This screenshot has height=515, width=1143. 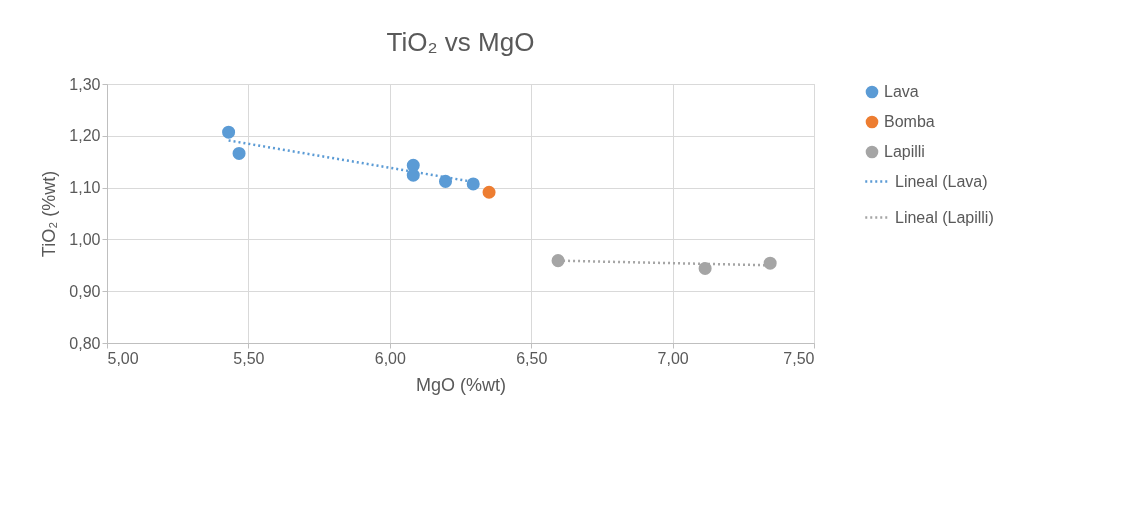 What do you see at coordinates (460, 42) in the screenshot?
I see `chart-title: TiO₂ vs MgO` at bounding box center [460, 42].